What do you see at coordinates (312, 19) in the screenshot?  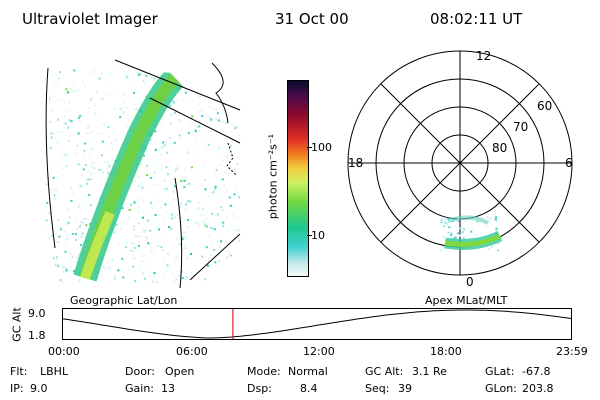 I see `date-label: 31 Oct 00` at bounding box center [312, 19].